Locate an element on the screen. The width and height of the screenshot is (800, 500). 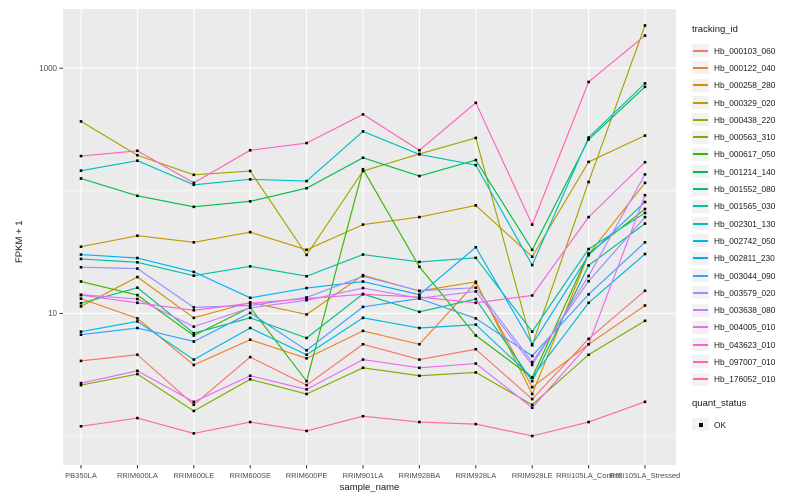
legend-item-label: Hb_001552_080 is located at coordinates (745, 189).